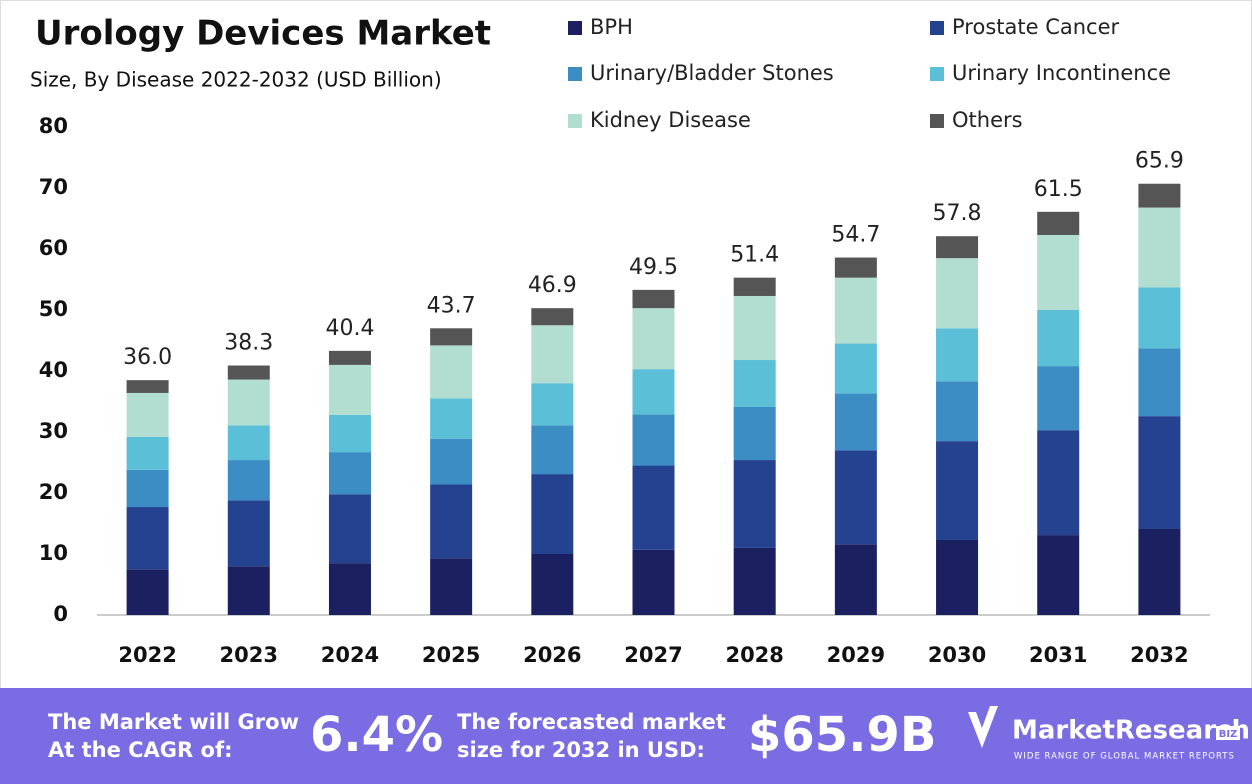  What do you see at coordinates (60, 614) in the screenshot?
I see `y-tick-label: 0` at bounding box center [60, 614].